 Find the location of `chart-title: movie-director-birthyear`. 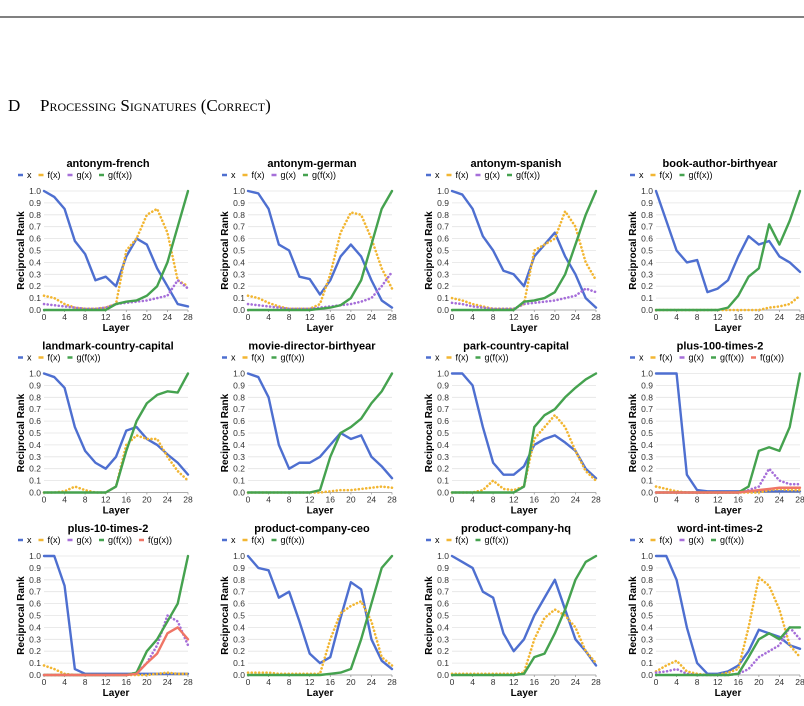

chart-title: movie-director-birthyear is located at coordinates (312, 347).